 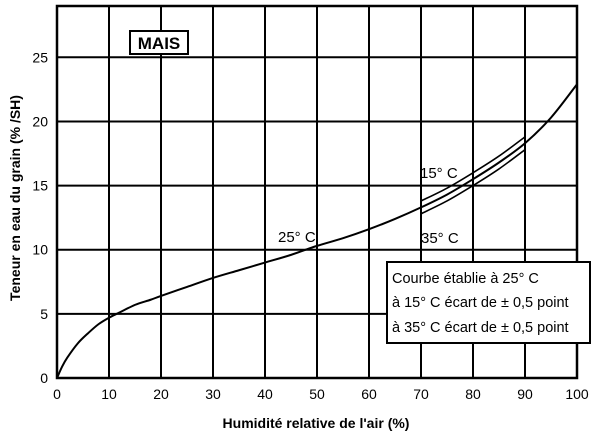 What do you see at coordinates (265, 394) in the screenshot?
I see `x-tick-label-40: 40` at bounding box center [265, 394].